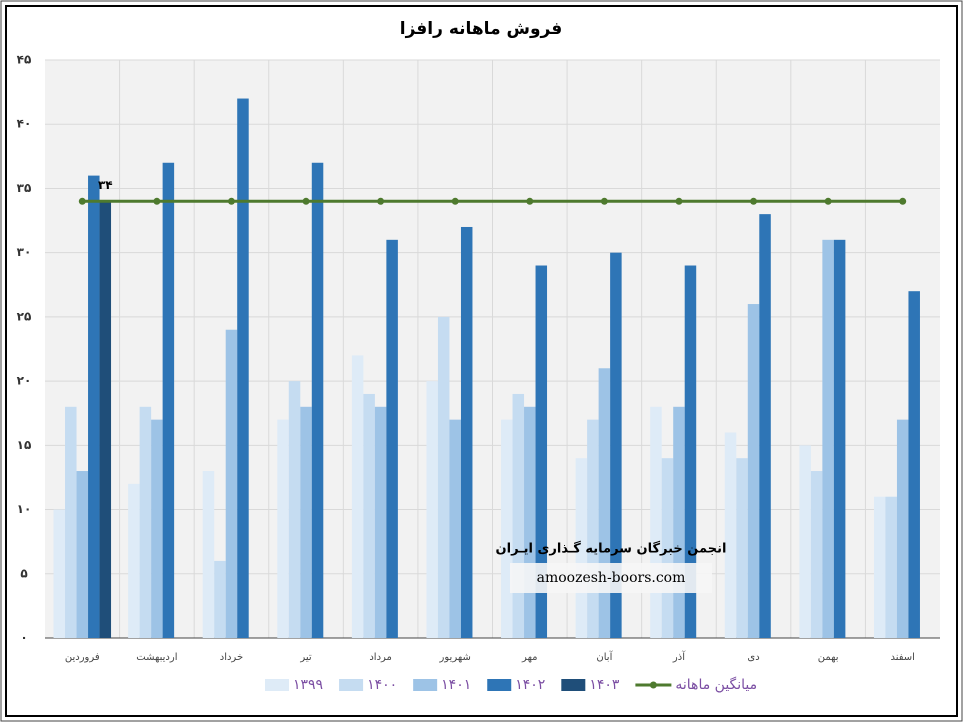 The image size is (963, 722). What do you see at coordinates (24, 124) in the screenshot?
I see `y-tick-label: ۴۰` at bounding box center [24, 124].